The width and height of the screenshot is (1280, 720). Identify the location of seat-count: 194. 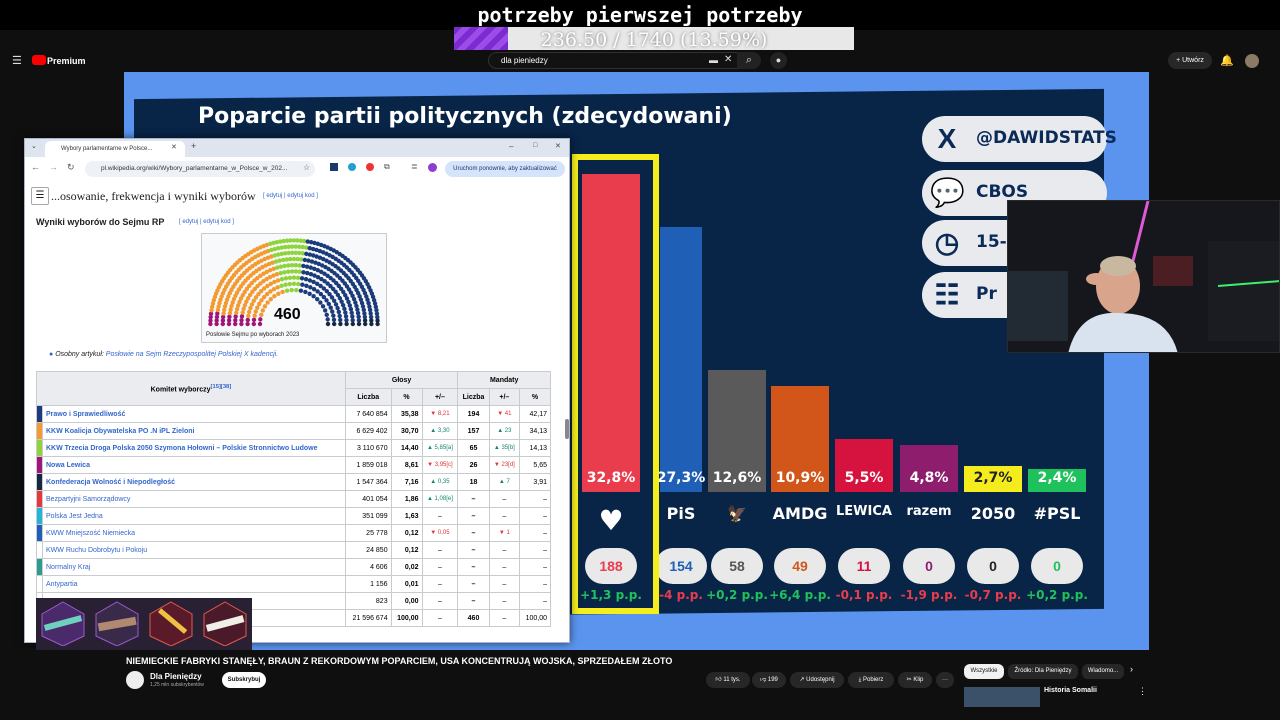
(473, 414).